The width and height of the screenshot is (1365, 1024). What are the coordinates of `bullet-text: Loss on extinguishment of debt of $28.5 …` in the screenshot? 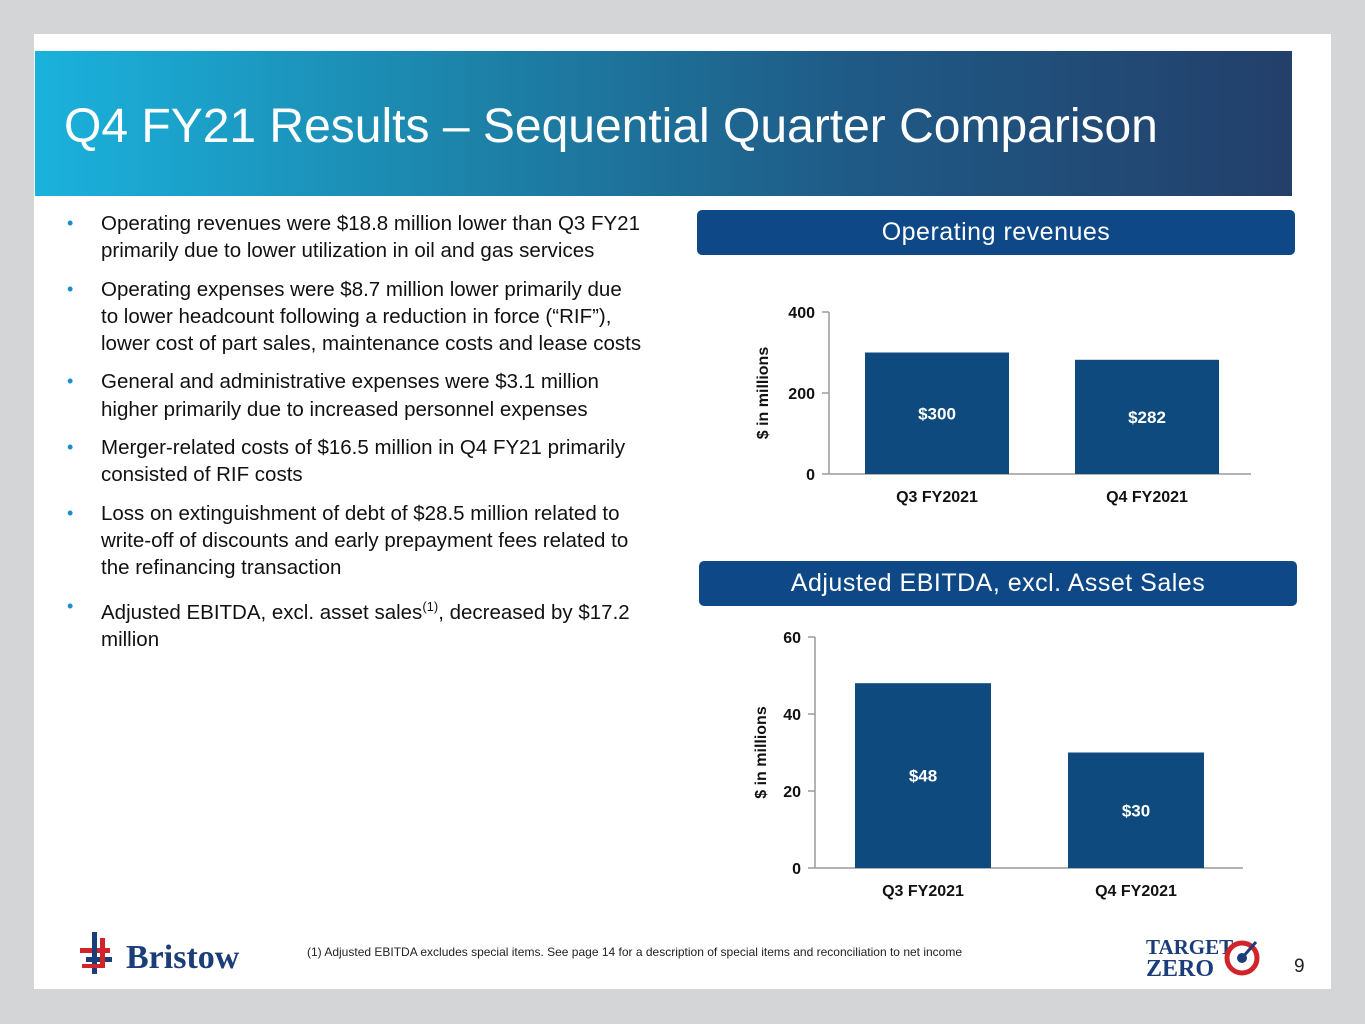 It's located at (365, 540).